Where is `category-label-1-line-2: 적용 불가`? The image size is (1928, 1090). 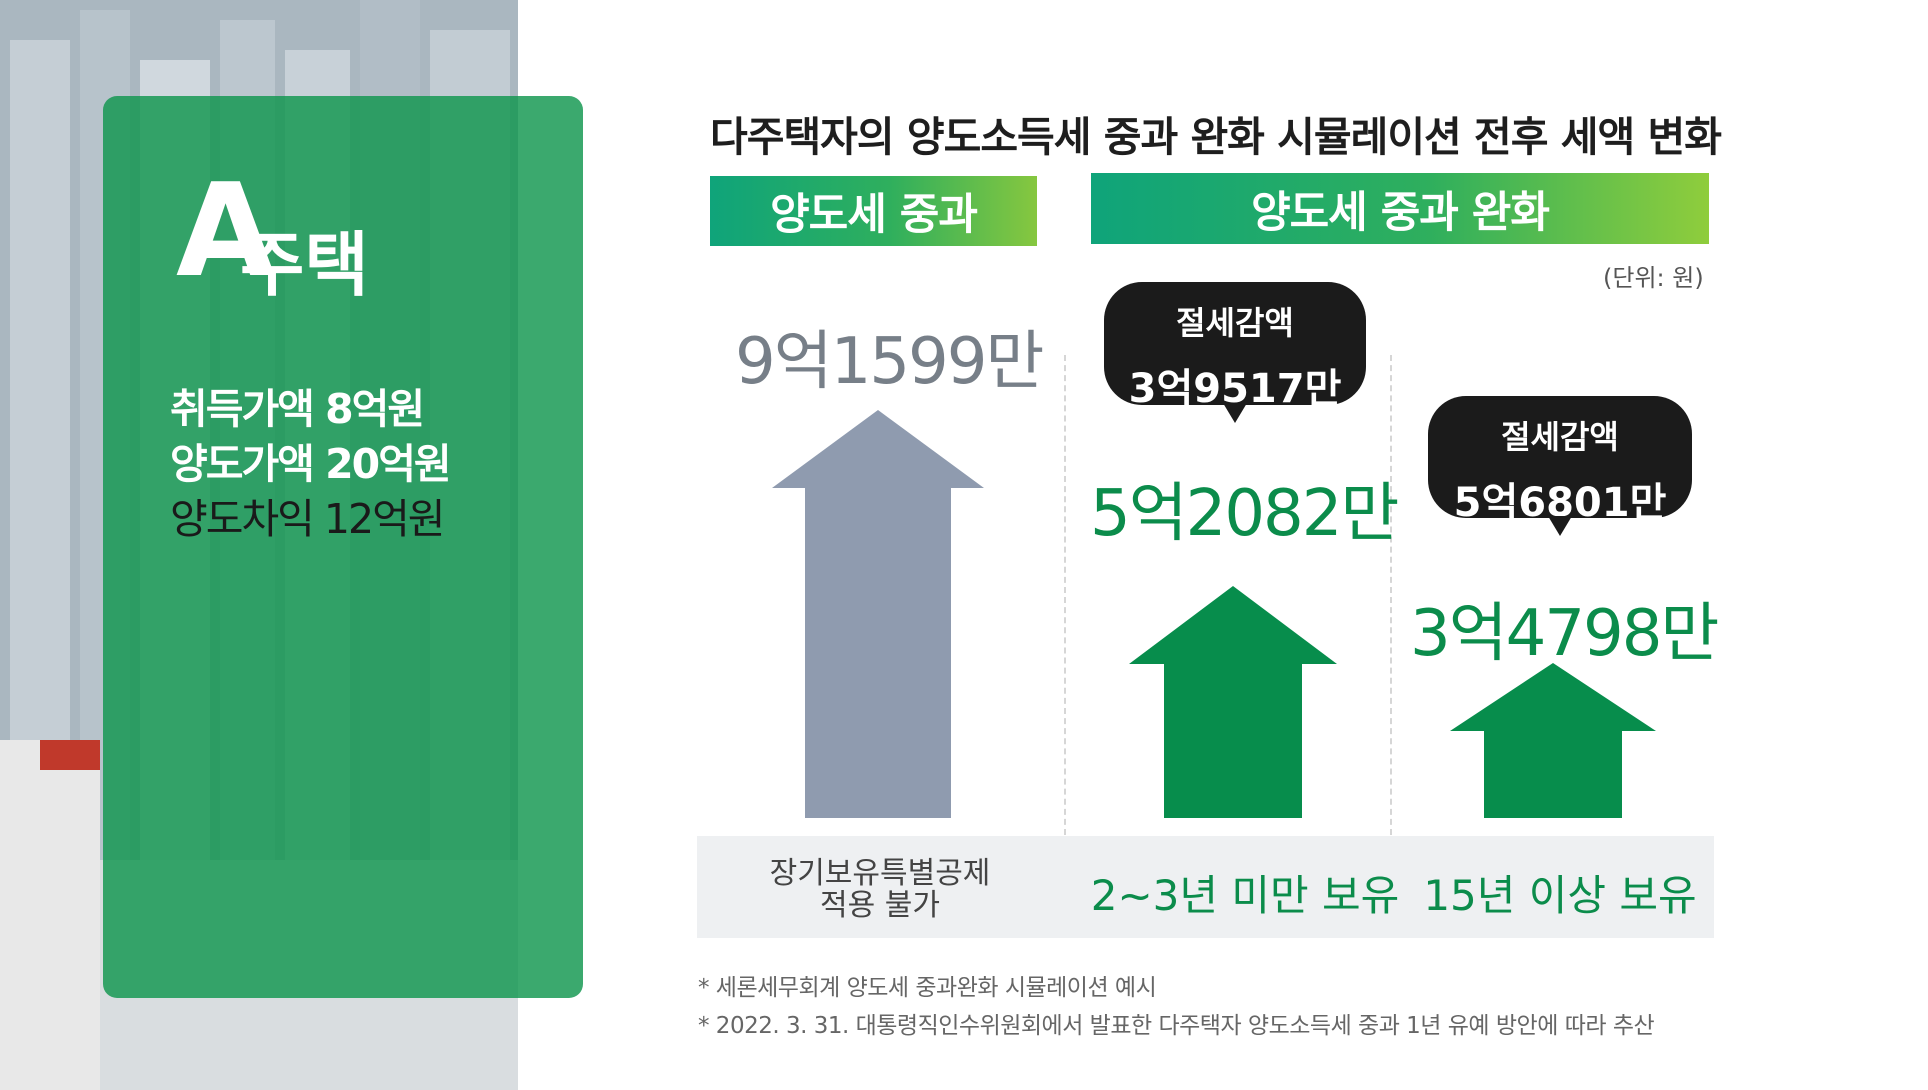 category-label-1-line-2: 적용 불가 is located at coordinates (880, 905).